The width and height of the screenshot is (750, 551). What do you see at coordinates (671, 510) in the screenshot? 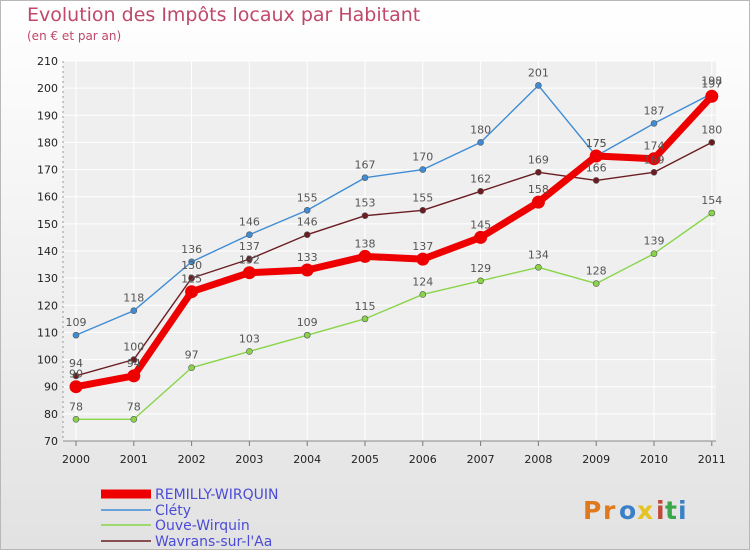
I see `logo-letter: t` at bounding box center [671, 510].